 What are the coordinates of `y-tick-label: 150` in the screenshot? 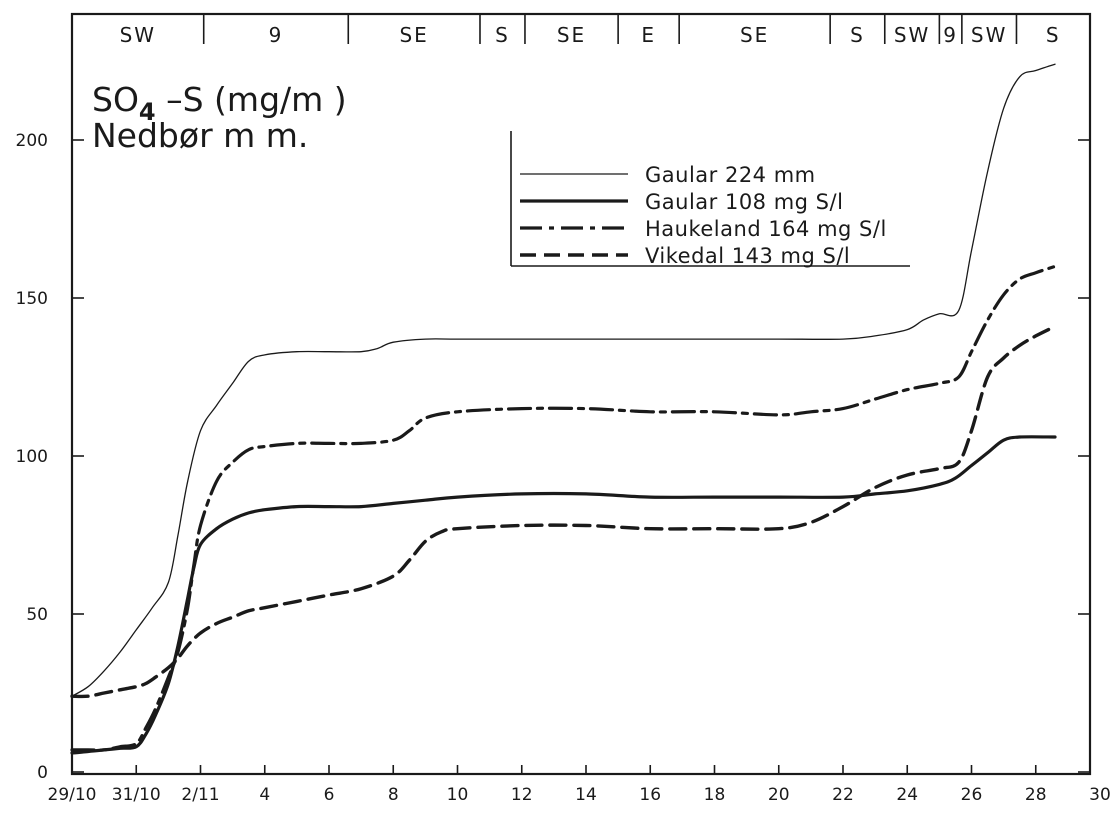 It's located at (32, 299).